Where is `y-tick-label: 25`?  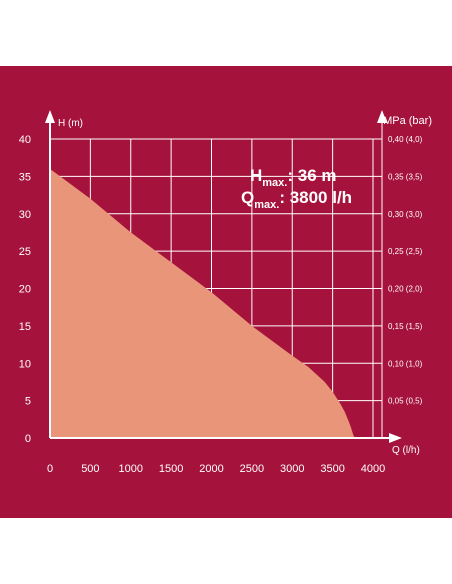 y-tick-label: 25 is located at coordinates (25, 252).